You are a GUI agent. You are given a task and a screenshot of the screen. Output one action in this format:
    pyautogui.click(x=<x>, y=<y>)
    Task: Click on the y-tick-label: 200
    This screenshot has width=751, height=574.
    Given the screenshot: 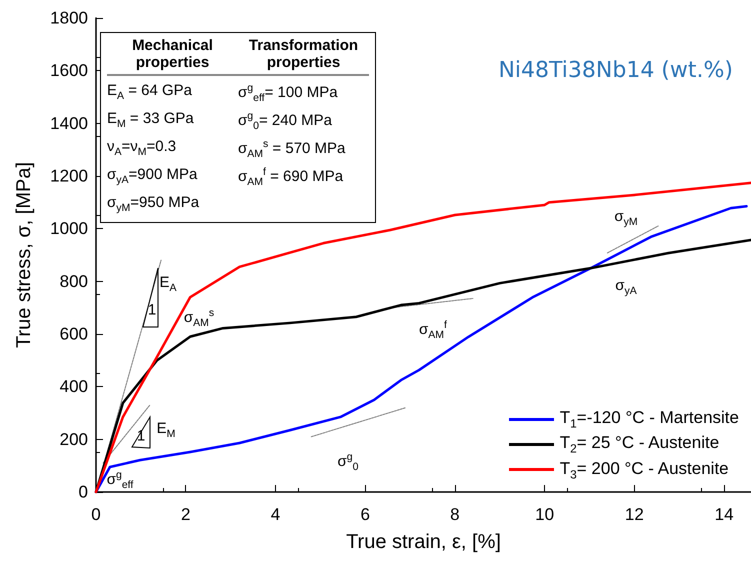 What is the action you would take?
    pyautogui.click(x=74, y=439)
    